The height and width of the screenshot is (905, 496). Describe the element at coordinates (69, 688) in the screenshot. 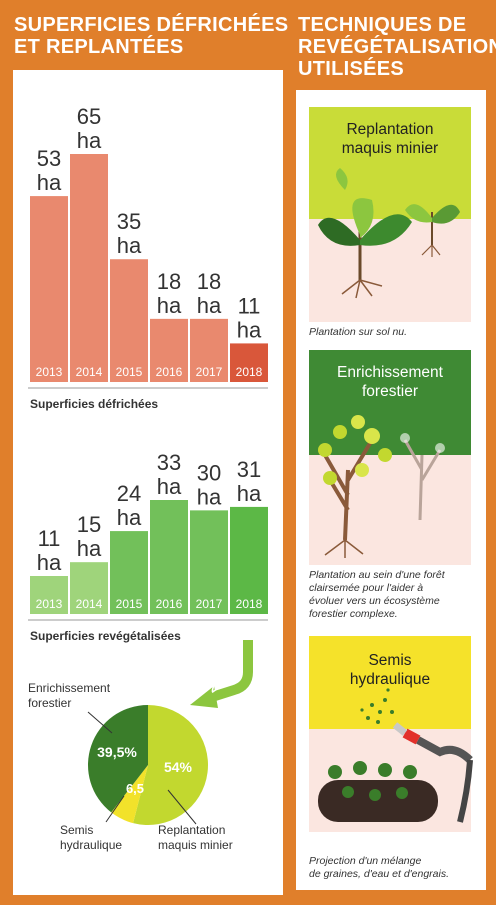

I see `legend-enrichissement-line-1: Enrichissement` at that location.